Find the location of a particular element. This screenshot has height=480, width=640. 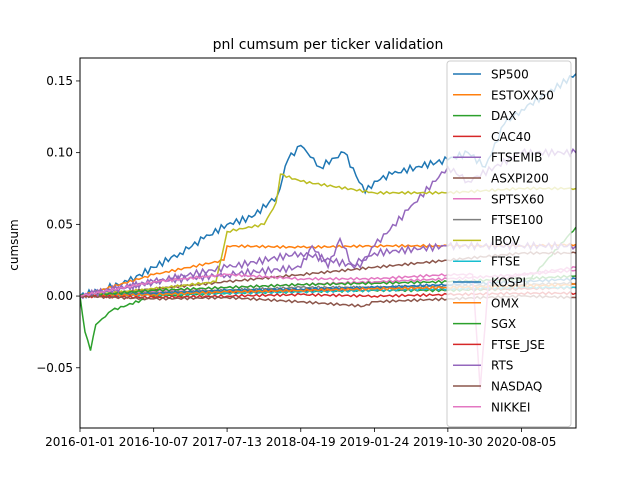

legend-label: KOSPI is located at coordinates (508, 283).